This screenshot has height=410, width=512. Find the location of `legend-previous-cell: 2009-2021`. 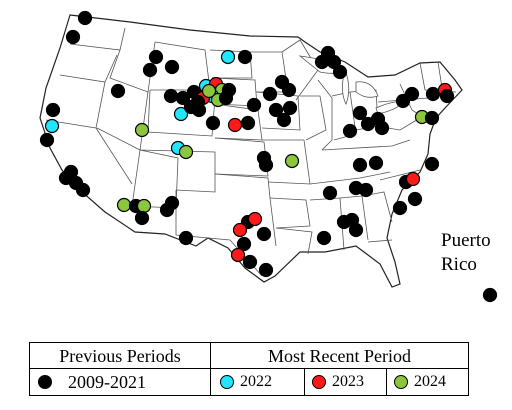

legend-previous-cell: 2009-2021 is located at coordinates (120, 382).